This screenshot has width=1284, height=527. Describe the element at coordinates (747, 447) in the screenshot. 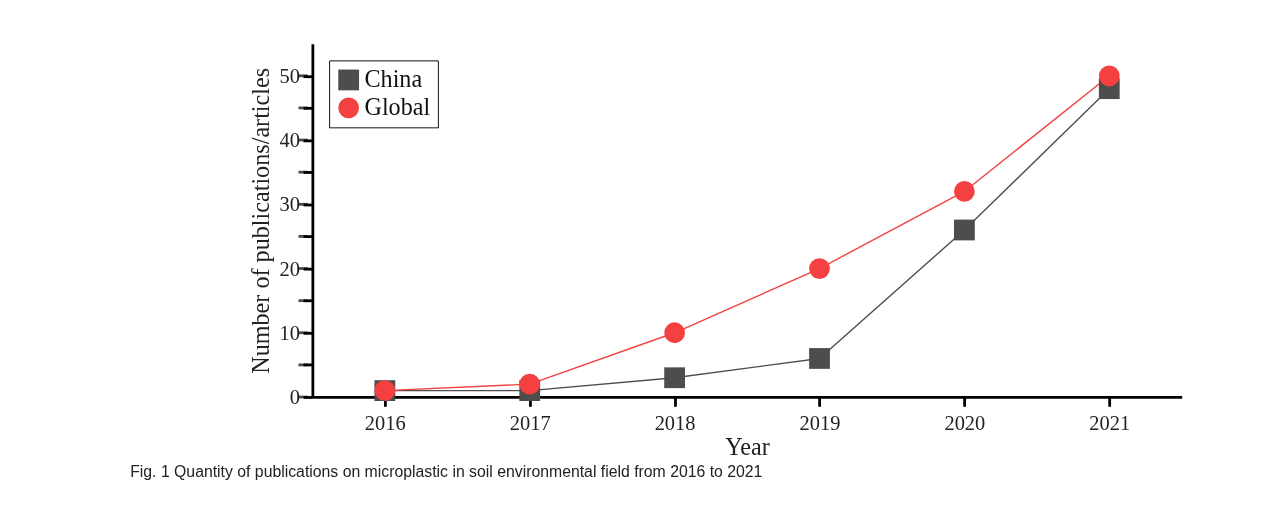

I see `x-axis-title: Year` at that location.